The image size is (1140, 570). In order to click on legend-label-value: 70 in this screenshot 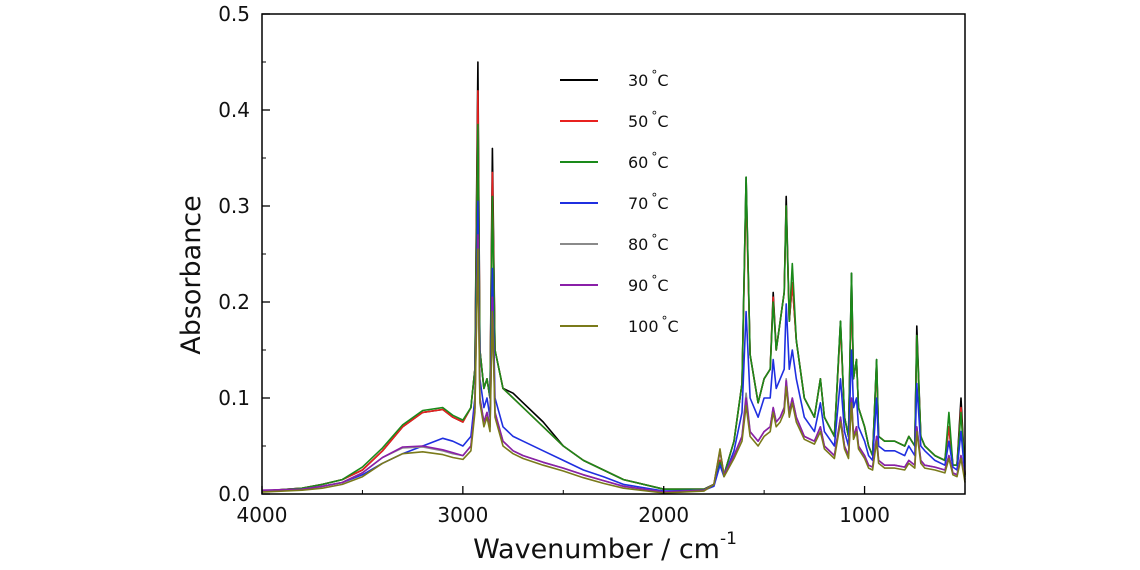, I will do `click(638, 203)`.